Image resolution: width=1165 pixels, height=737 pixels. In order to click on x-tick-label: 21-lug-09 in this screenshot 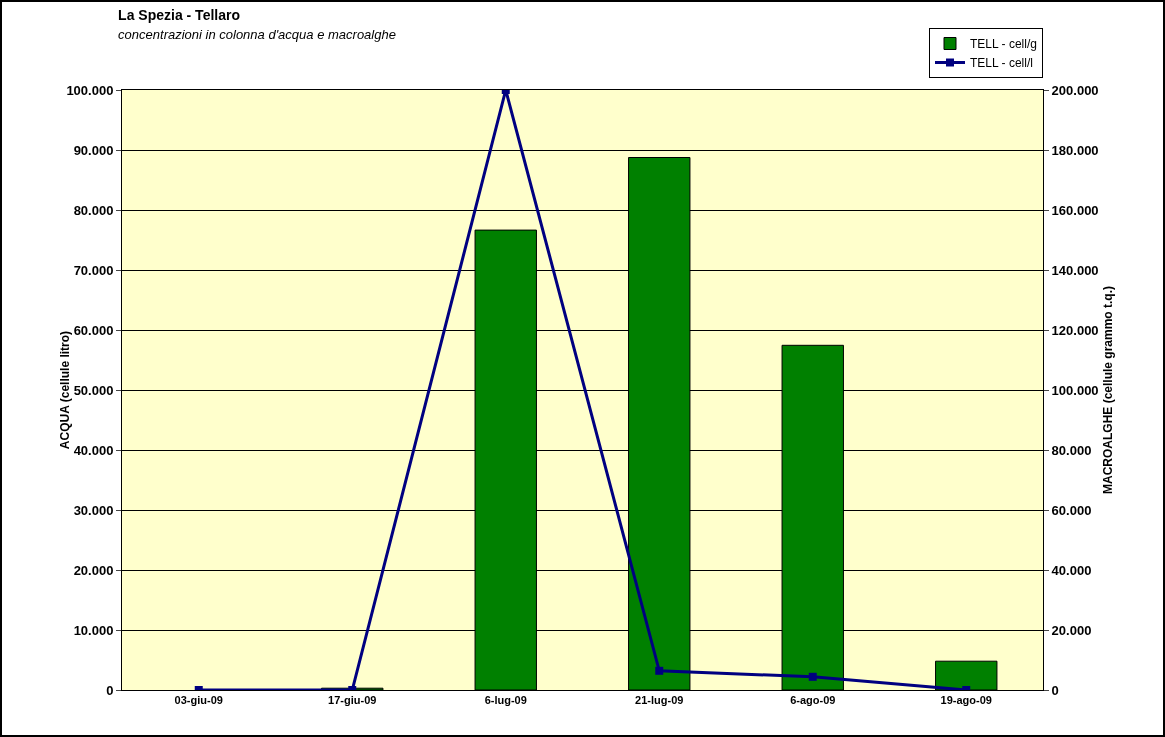, I will do `click(659, 700)`.